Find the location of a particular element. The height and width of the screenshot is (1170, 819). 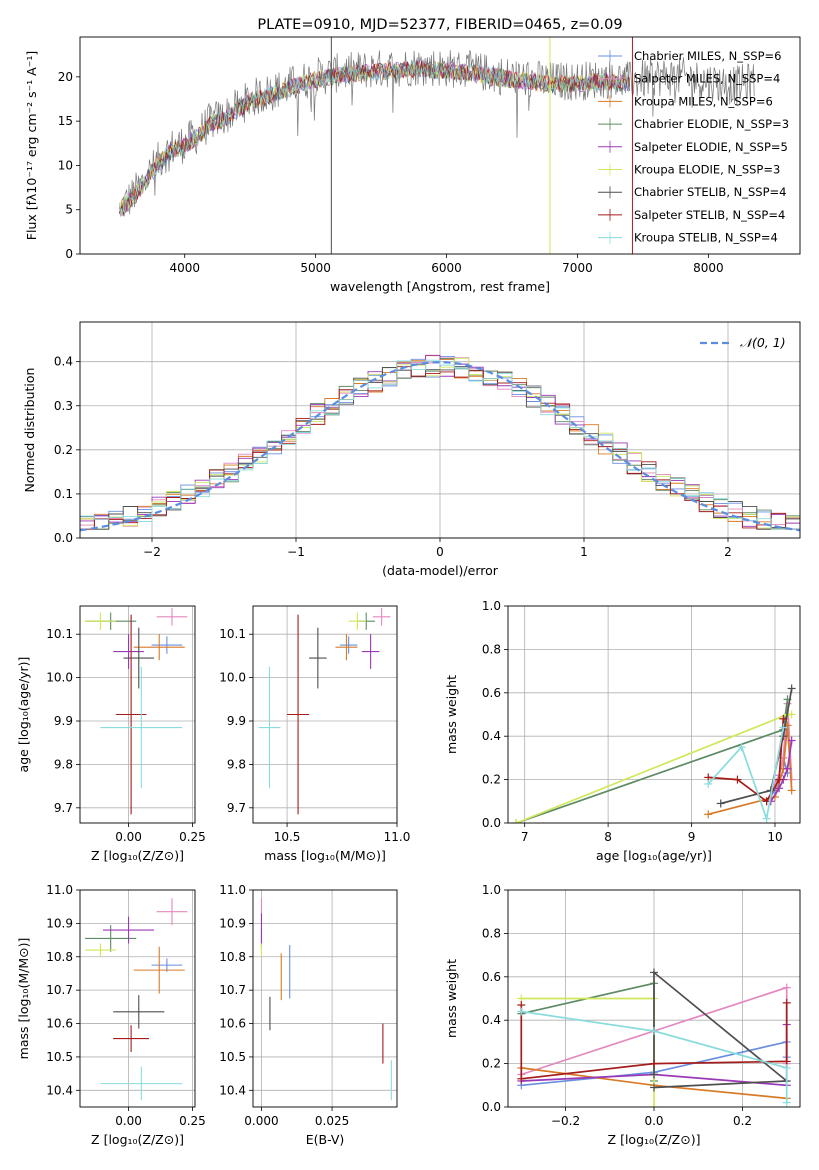

y-tick-label: 10.5 is located at coordinates (59, 1057).